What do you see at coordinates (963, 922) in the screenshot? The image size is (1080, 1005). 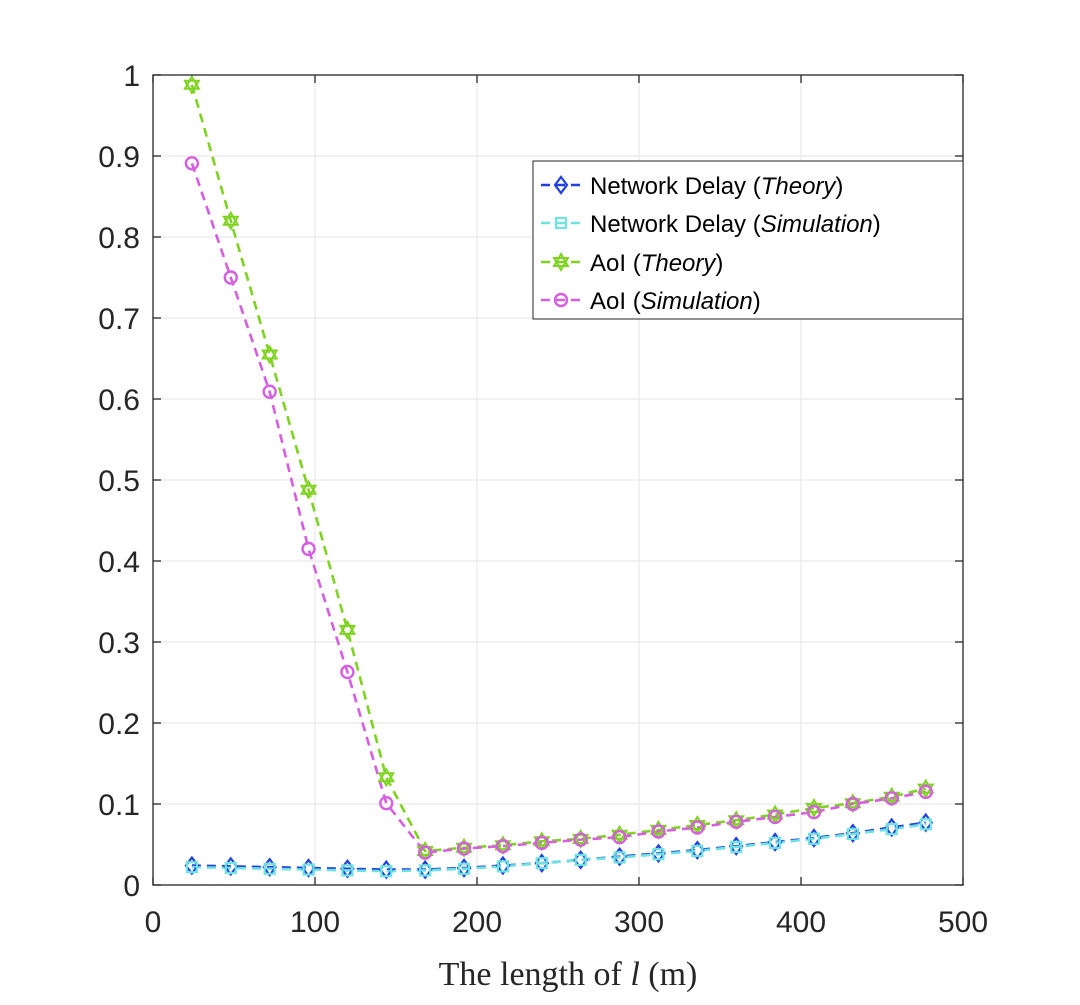 I see `x-tick-label: 500` at bounding box center [963, 922].